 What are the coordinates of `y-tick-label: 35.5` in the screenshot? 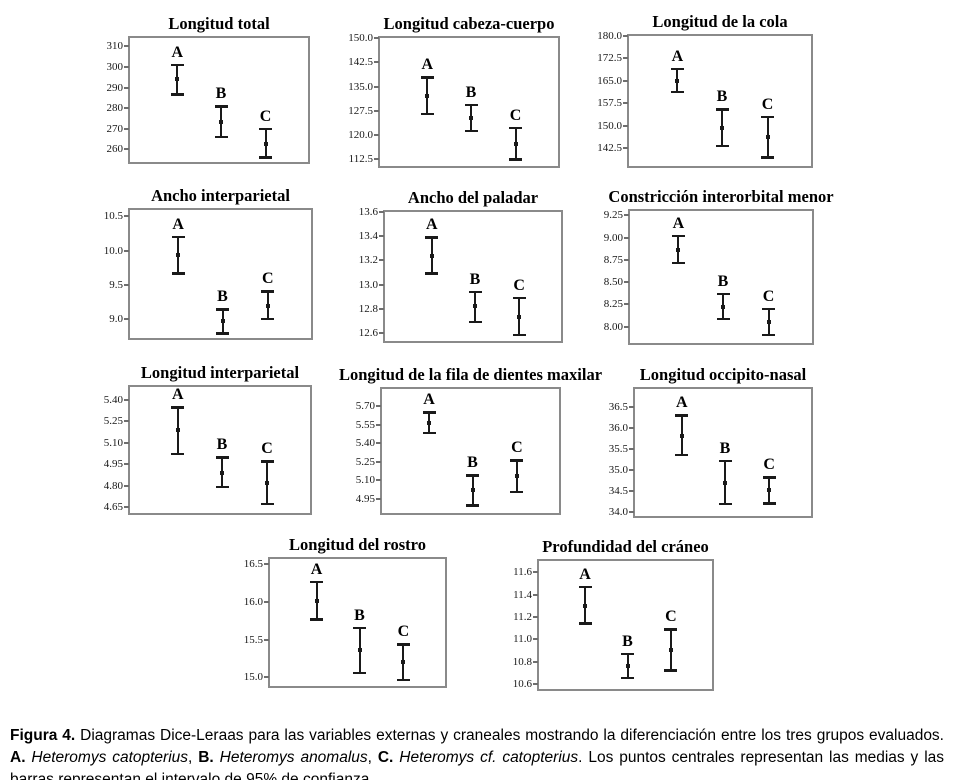 It's located at (618, 449).